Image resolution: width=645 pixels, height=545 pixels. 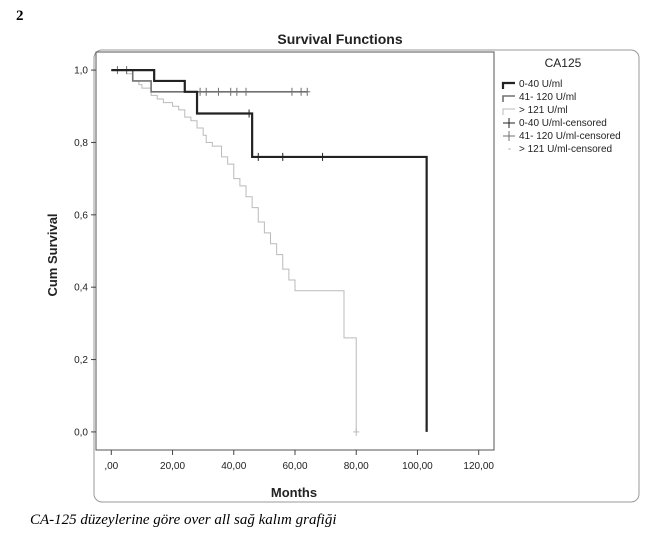 What do you see at coordinates (172, 466) in the screenshot?
I see `x-tick-label: 20,00` at bounding box center [172, 466].